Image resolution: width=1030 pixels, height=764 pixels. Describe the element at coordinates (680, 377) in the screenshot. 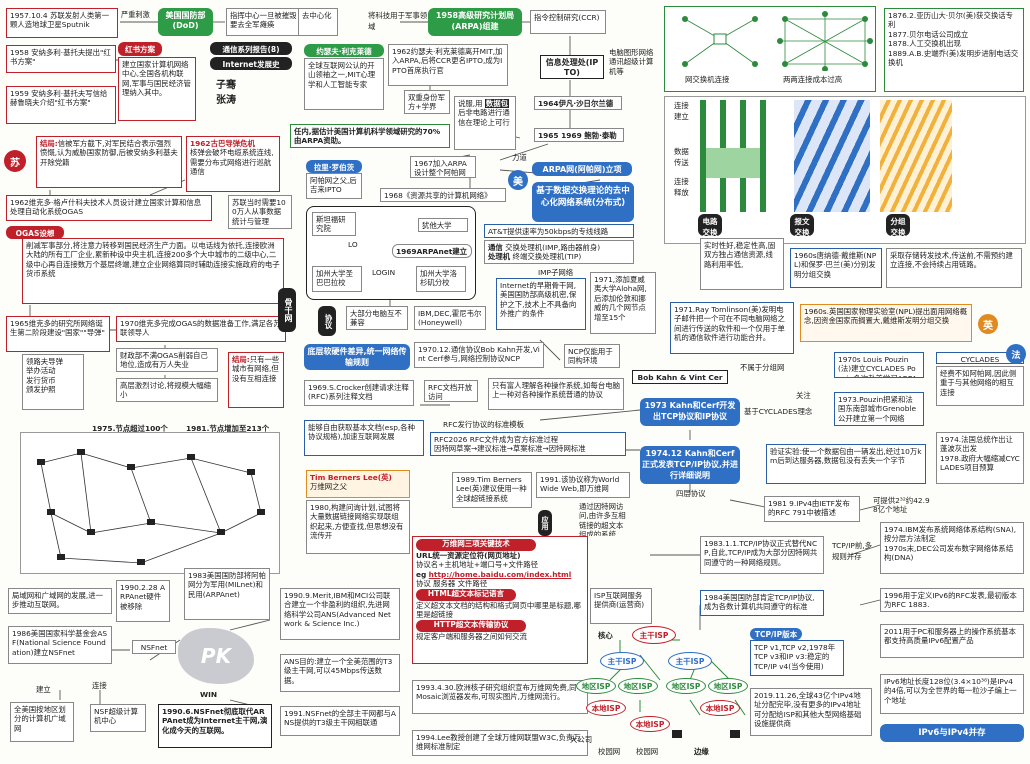

I see `kahn-cerf: Bob Kahn & Vint Cerf` at that location.